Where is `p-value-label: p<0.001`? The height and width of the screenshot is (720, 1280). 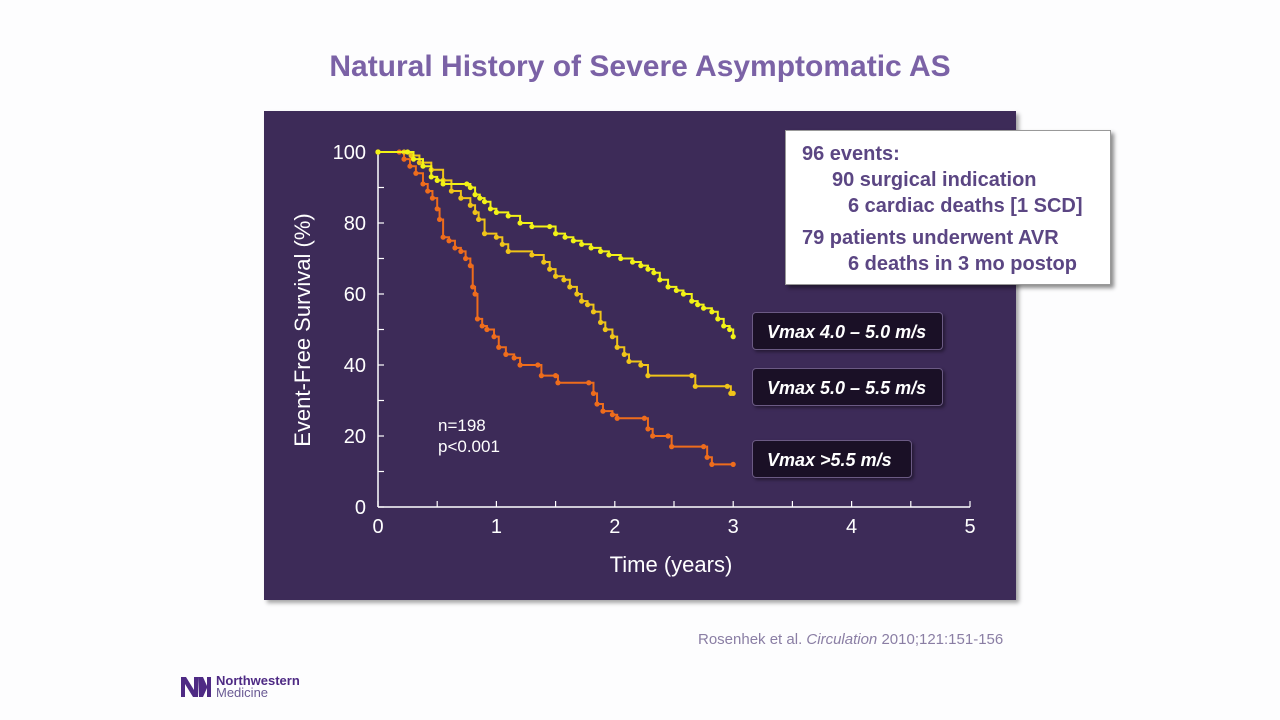
p-value-label: p<0.001 is located at coordinates (469, 446).